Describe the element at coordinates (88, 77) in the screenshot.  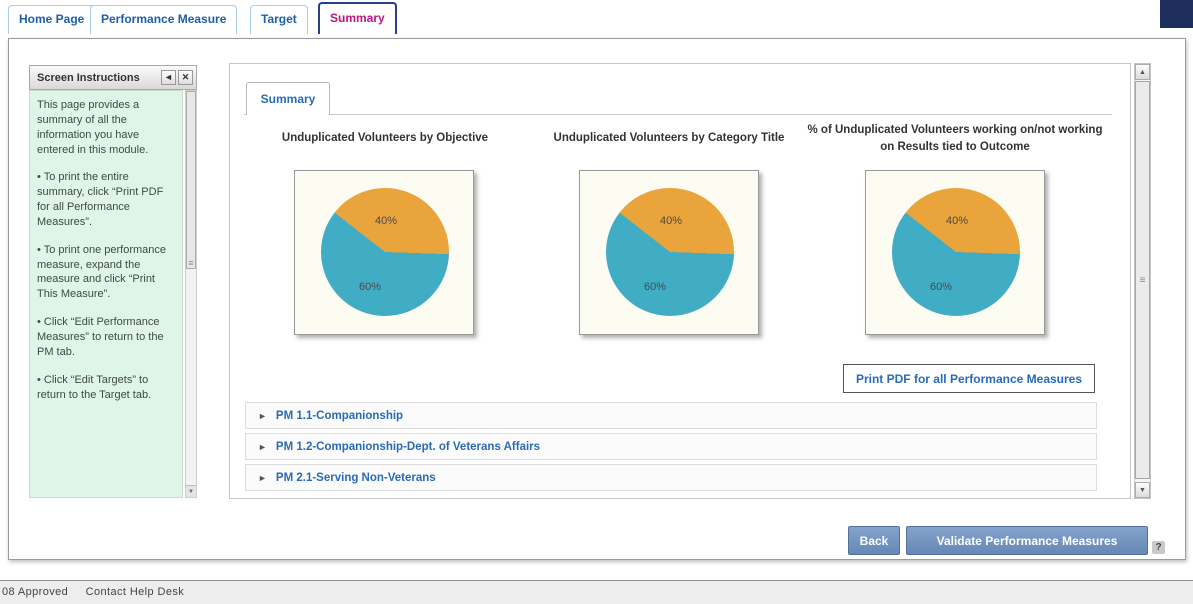
I see `screen-instructions-title: Screen Instructions` at that location.